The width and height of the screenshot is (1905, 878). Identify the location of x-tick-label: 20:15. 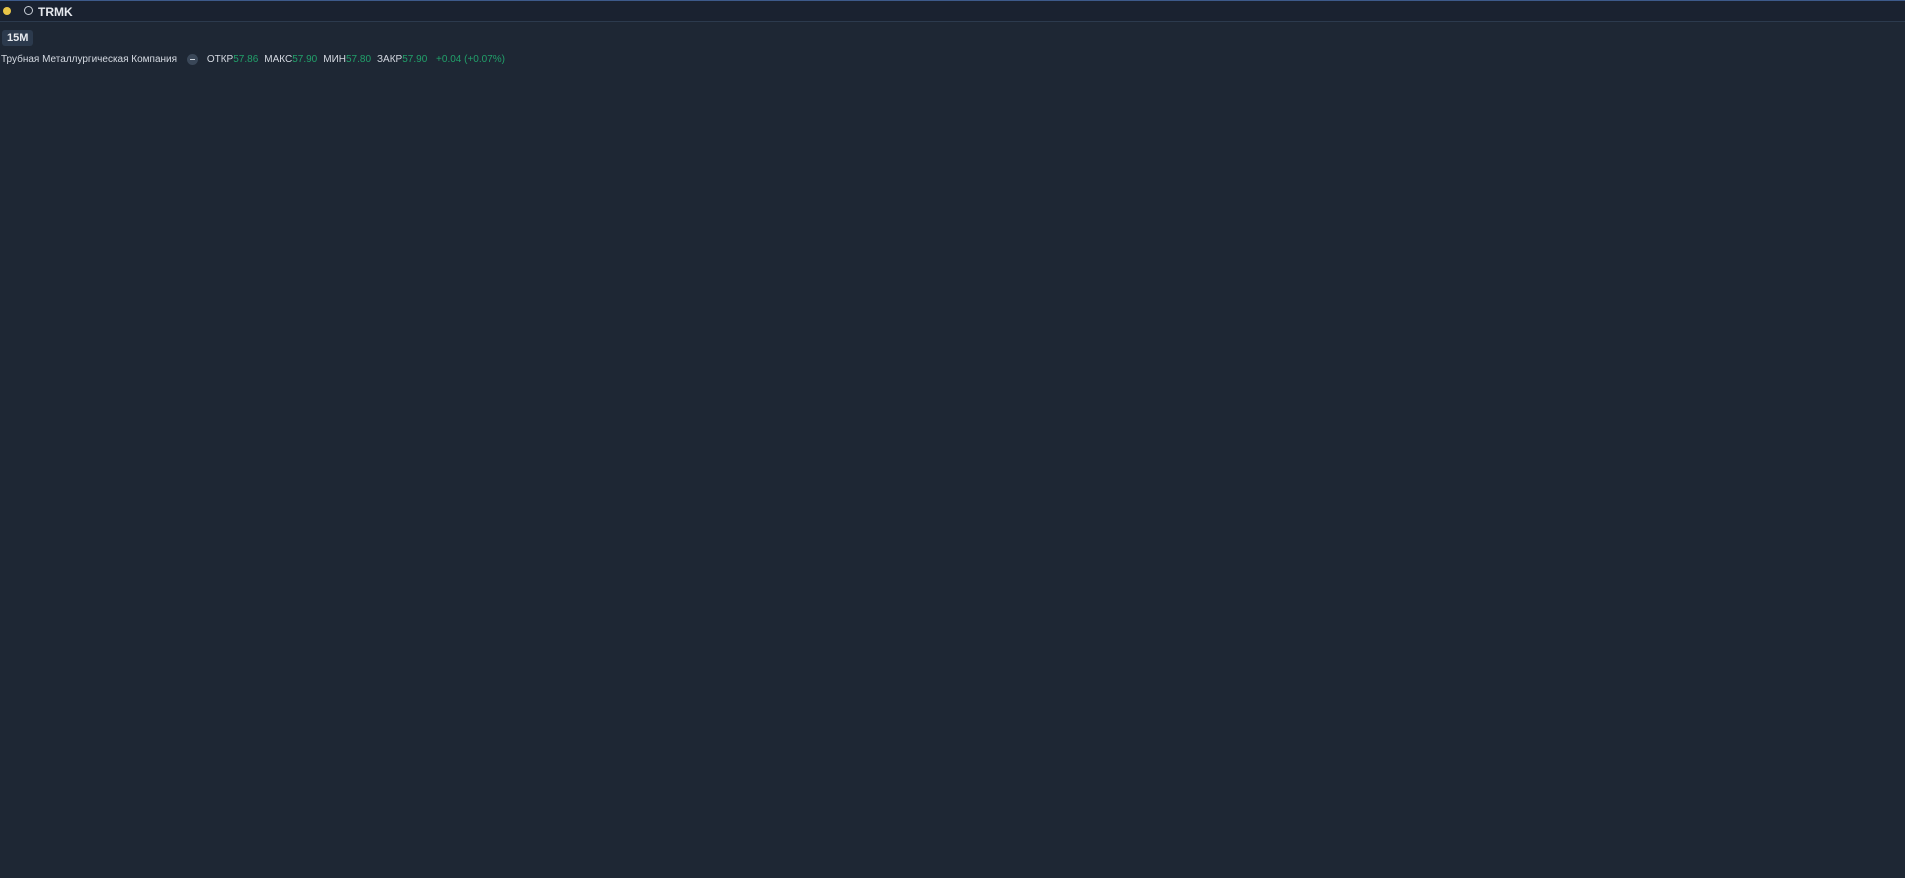
(149, 864).